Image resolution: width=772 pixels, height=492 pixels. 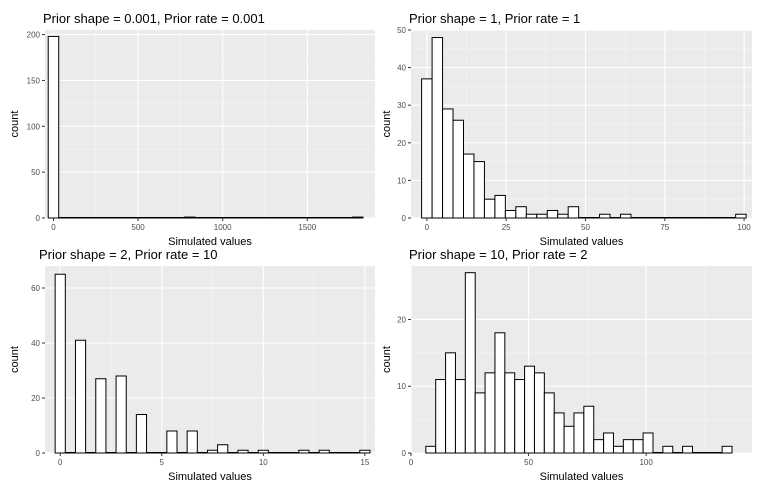 I want to click on panel-title: Prior shape = 1, Prior rate = 1, so click(x=494, y=18).